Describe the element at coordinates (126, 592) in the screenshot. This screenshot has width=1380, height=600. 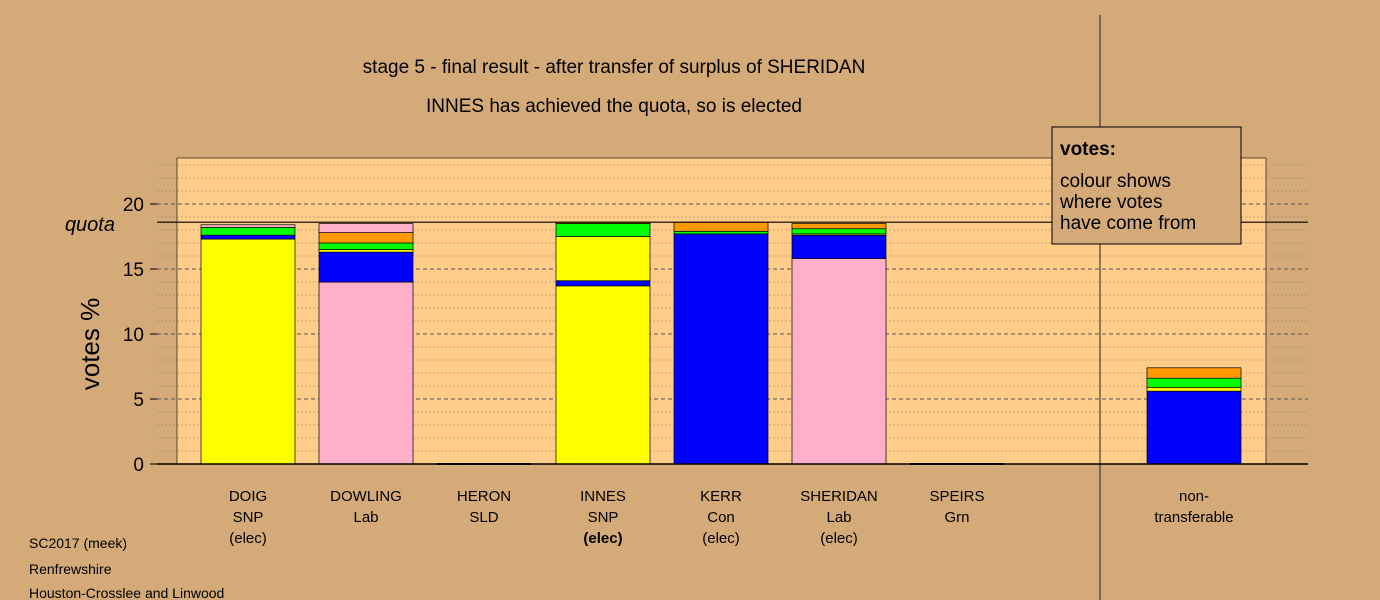
I see `footer-line-3: Houston-Crosslee and Linwood` at that location.